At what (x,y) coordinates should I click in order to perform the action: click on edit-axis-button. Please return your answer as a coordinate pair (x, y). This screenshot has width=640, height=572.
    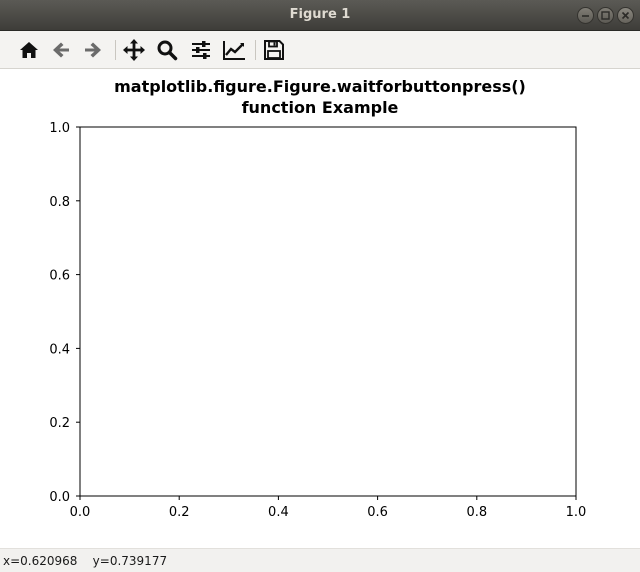
    Looking at the image, I should click on (234, 50).